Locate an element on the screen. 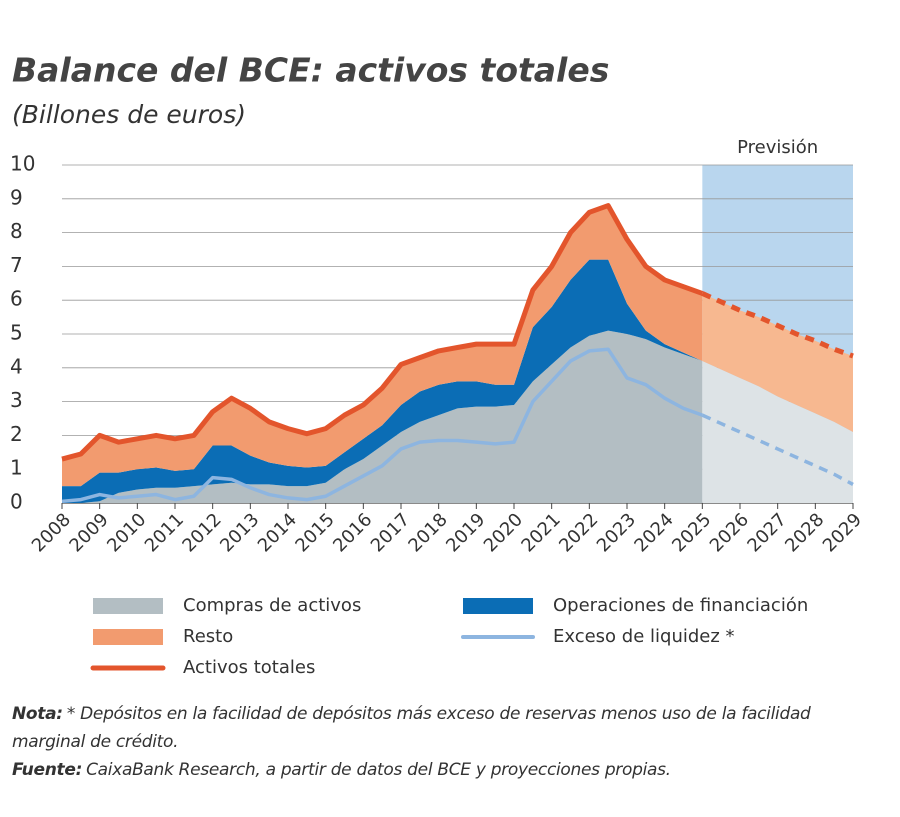  y-tick-label: 9 is located at coordinates (16, 197).